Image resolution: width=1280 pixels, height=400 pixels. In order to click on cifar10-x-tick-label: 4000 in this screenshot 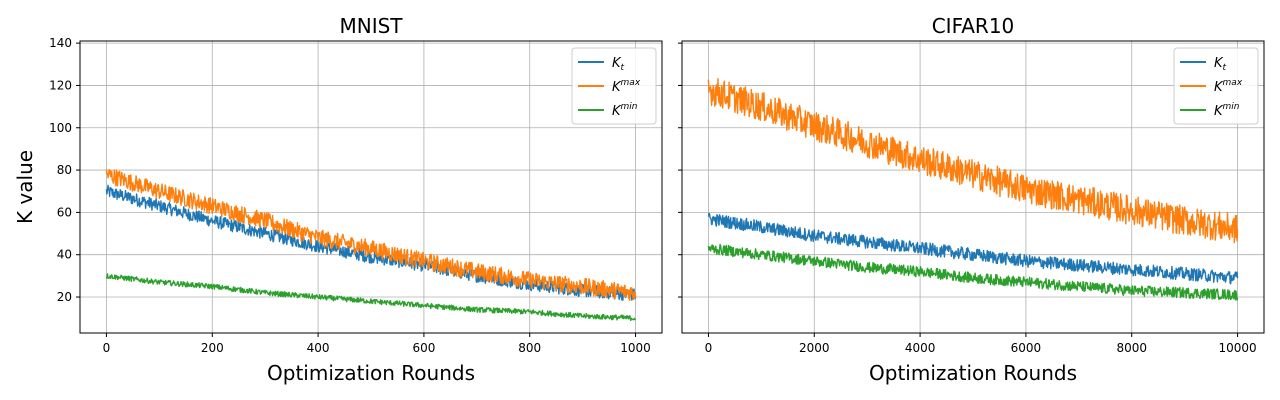, I will do `click(920, 348)`.